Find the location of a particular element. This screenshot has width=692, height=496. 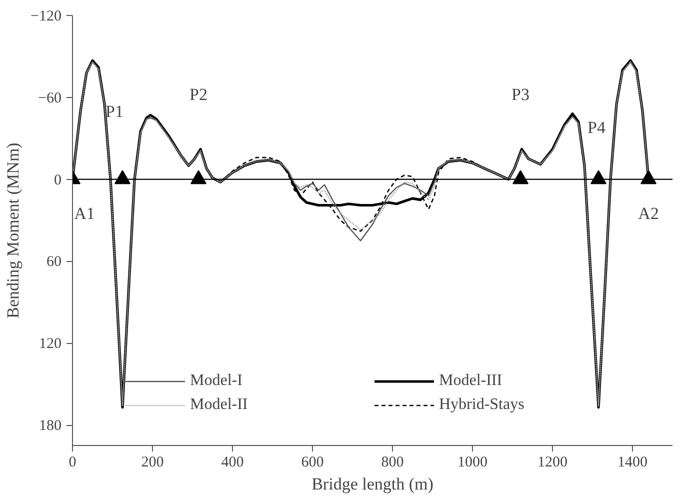

y-tick-label: 60 is located at coordinates (54, 262).